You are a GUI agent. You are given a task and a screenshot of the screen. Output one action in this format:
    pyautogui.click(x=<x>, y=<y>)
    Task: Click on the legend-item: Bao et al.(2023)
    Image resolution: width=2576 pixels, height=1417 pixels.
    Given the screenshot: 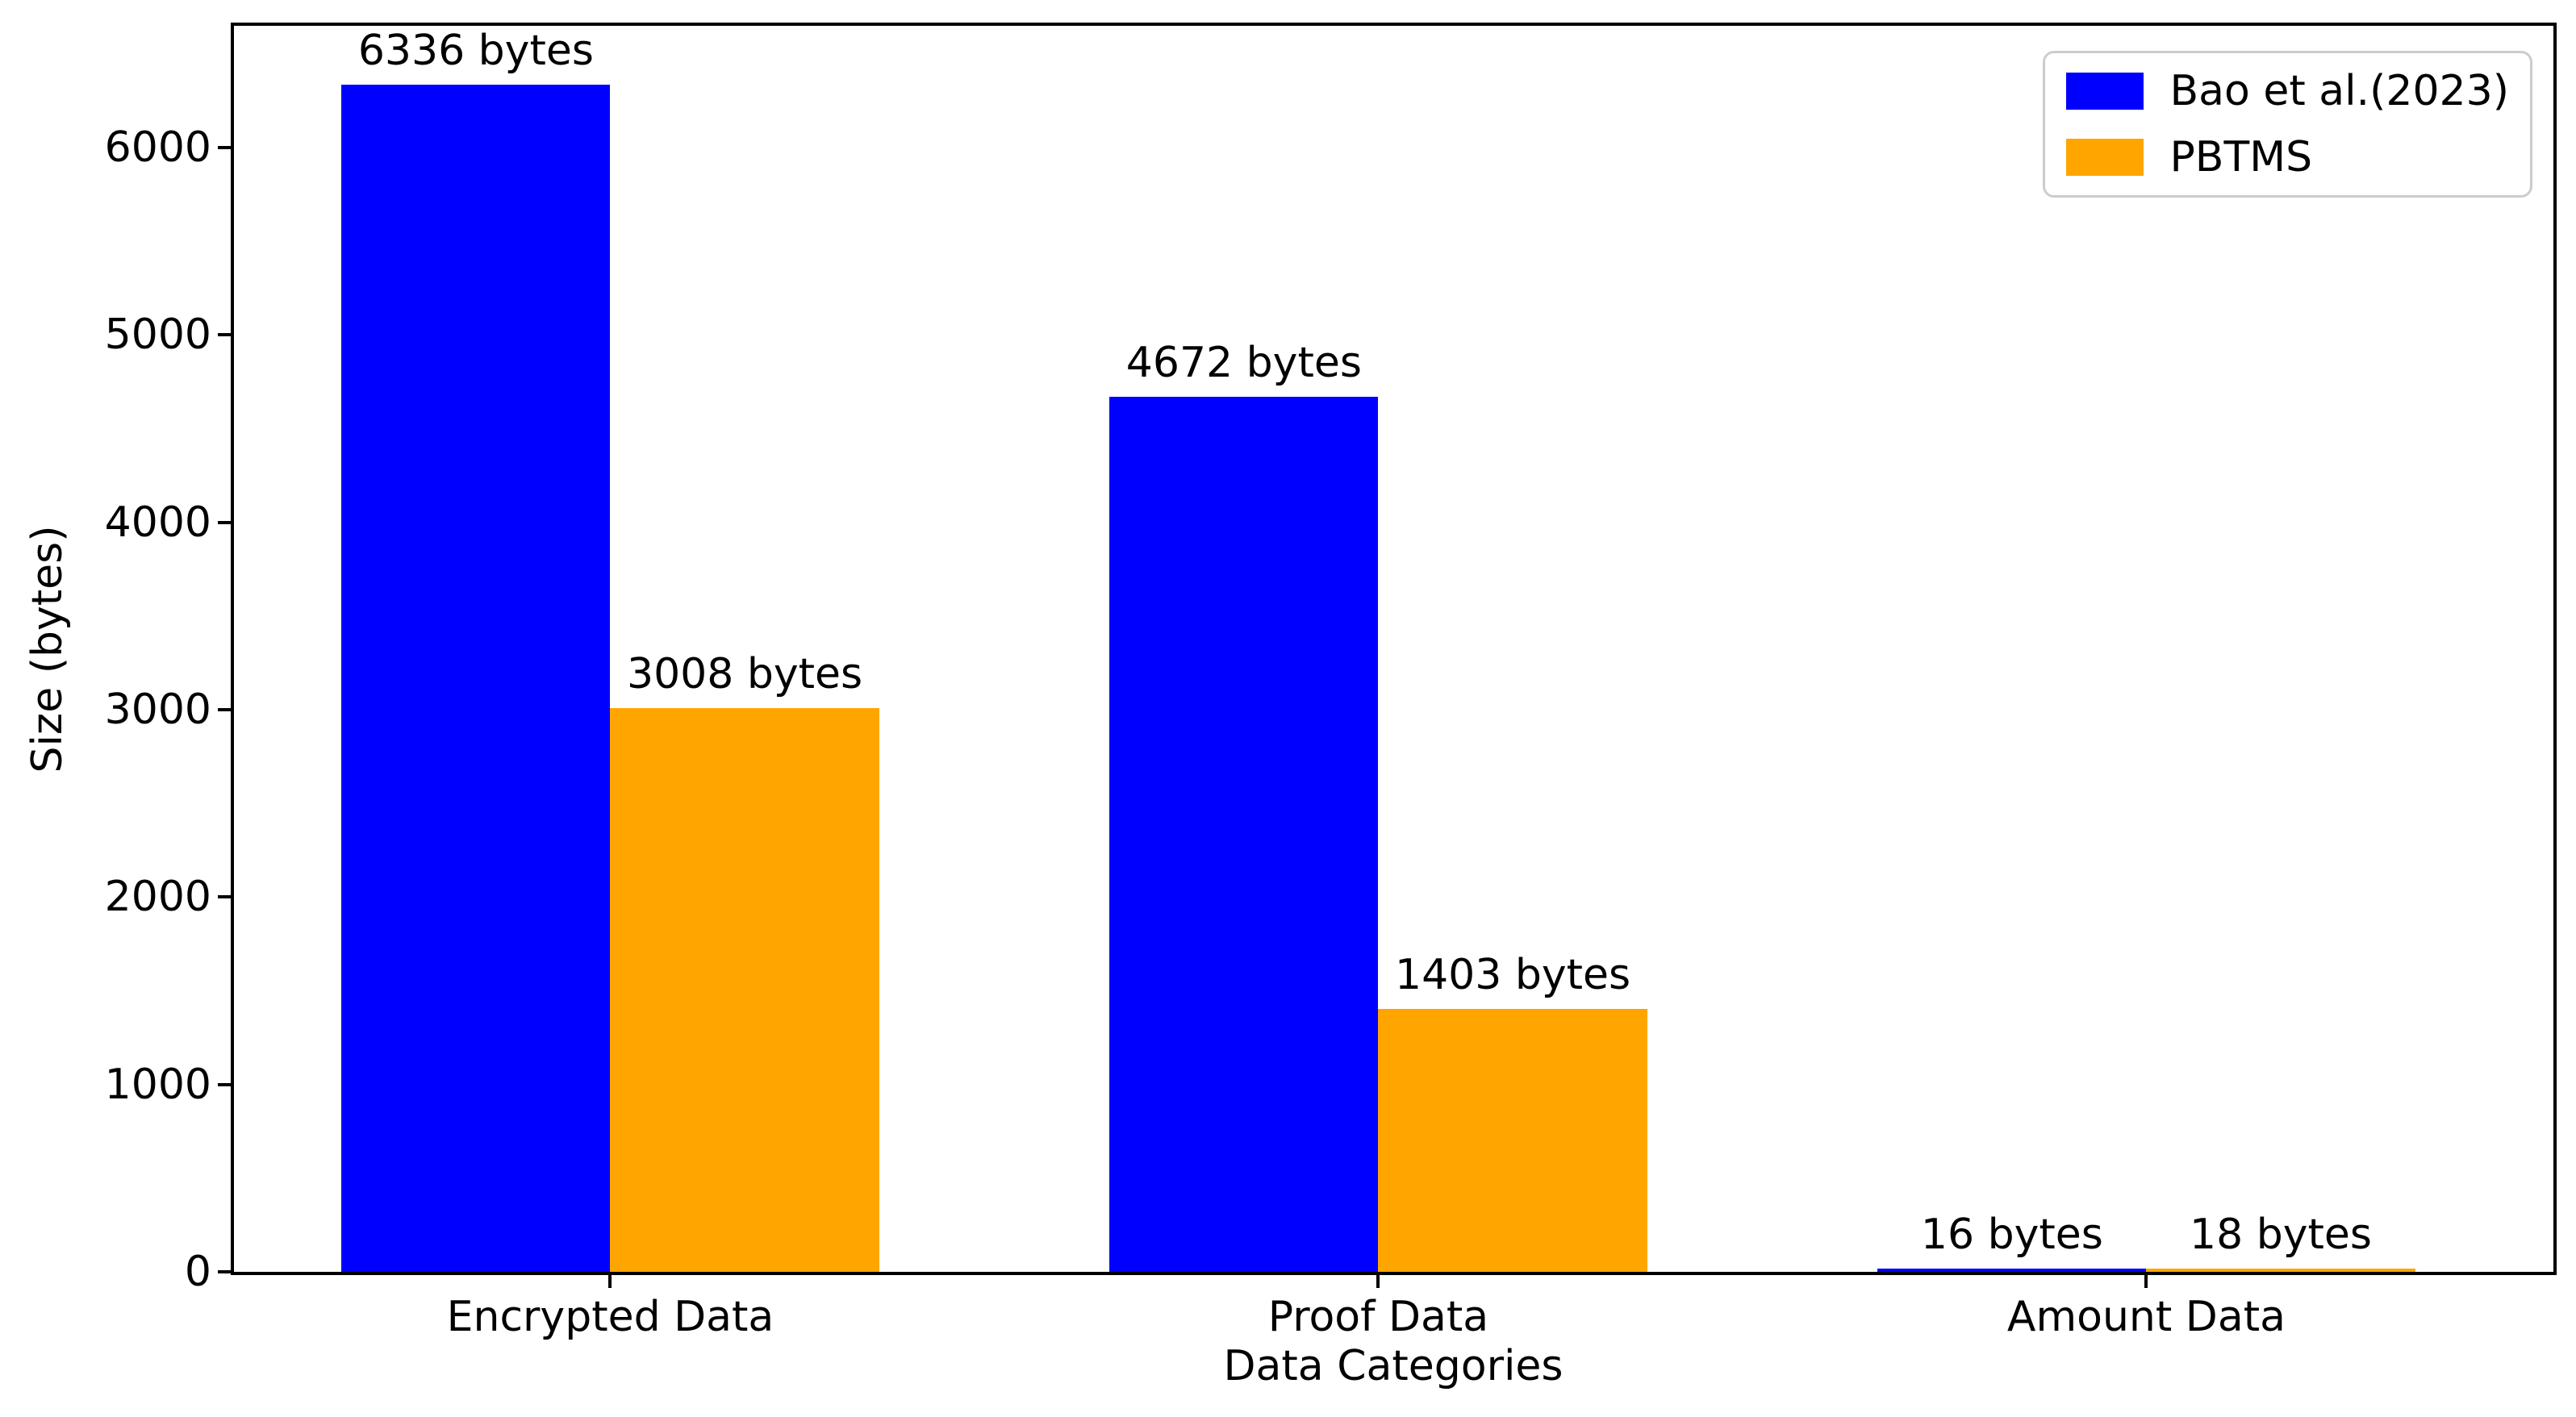 What is the action you would take?
    pyautogui.click(x=2287, y=91)
    